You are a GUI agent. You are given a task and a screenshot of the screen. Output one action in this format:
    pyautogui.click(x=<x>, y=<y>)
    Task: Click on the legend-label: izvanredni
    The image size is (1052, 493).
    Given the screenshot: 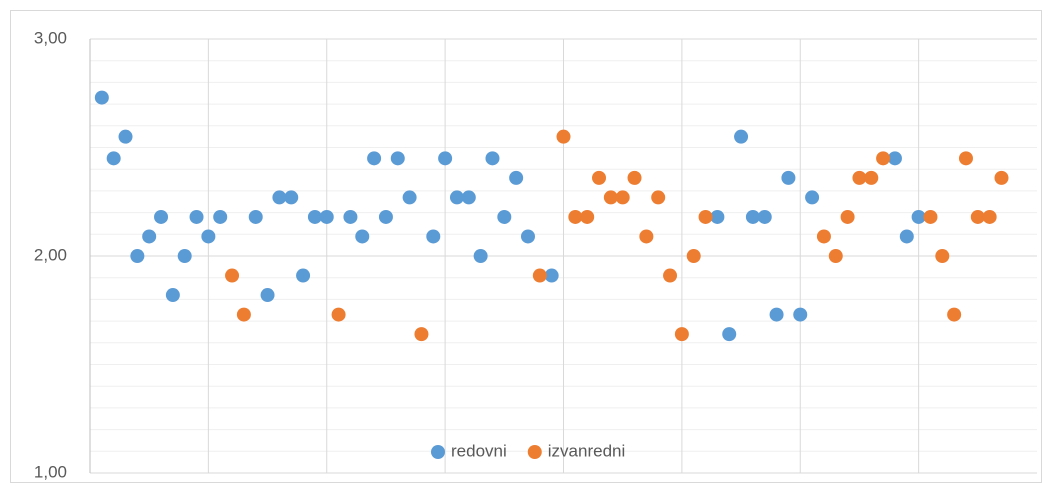 What is the action you would take?
    pyautogui.click(x=587, y=450)
    